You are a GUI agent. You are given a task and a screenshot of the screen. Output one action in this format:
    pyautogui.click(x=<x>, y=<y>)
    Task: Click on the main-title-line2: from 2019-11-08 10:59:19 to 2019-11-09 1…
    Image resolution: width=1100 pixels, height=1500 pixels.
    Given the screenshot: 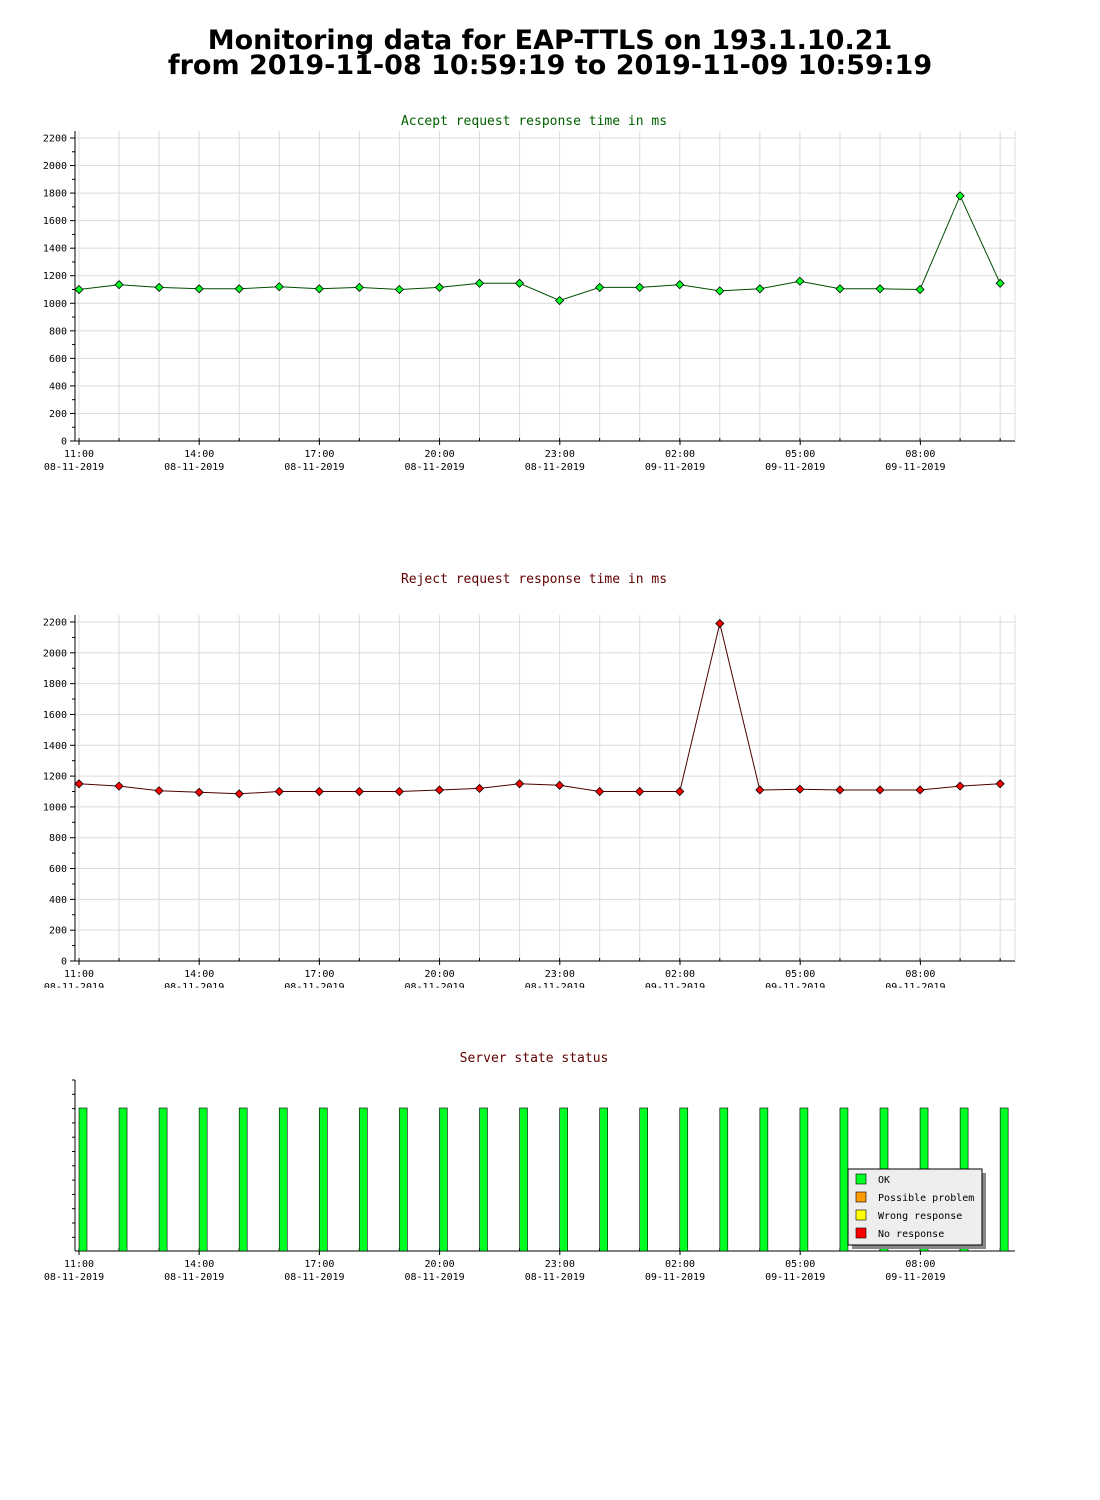 What is the action you would take?
    pyautogui.click(x=550, y=65)
    